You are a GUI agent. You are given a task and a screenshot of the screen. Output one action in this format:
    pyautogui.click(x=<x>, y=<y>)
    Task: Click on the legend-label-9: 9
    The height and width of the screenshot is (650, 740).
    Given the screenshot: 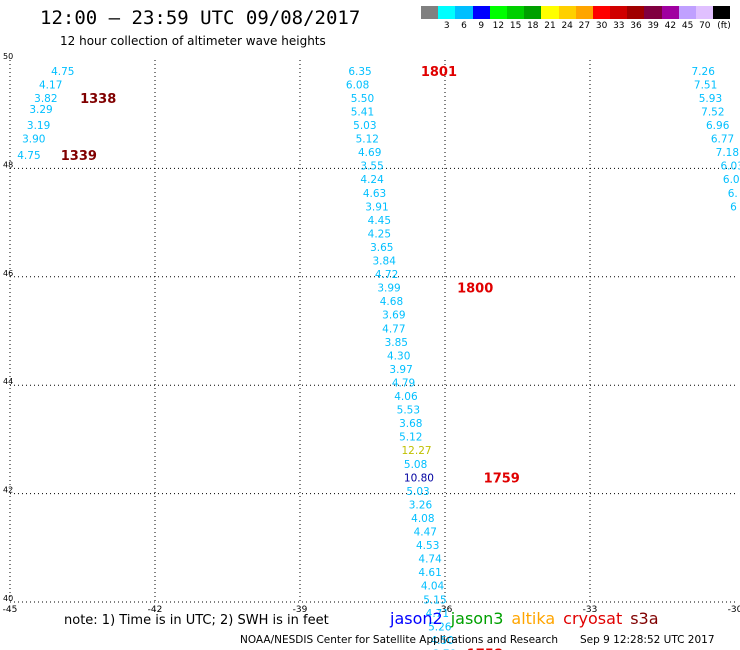 What is the action you would take?
    pyautogui.click(x=481, y=26)
    